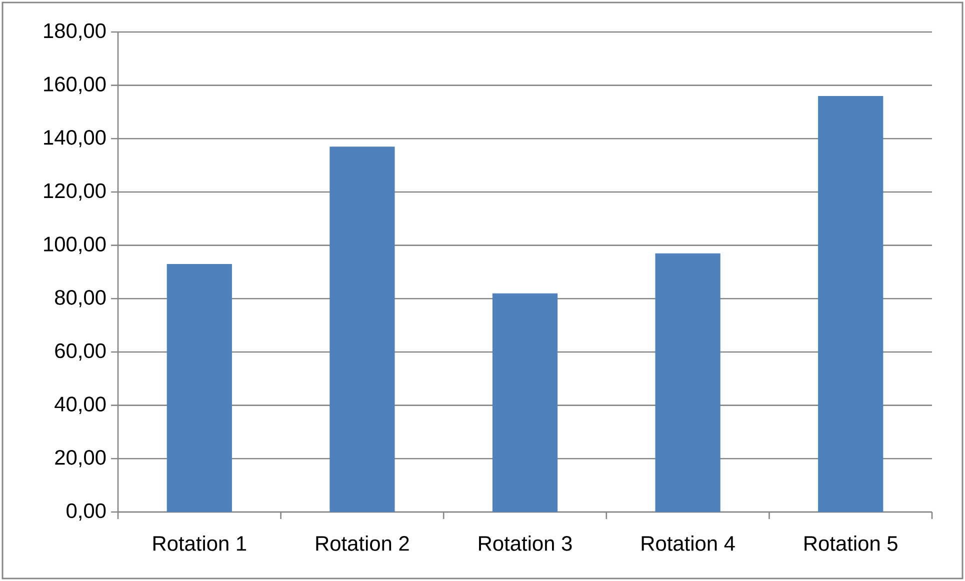  I want to click on x-tick-label: Rotation 3, so click(525, 543).